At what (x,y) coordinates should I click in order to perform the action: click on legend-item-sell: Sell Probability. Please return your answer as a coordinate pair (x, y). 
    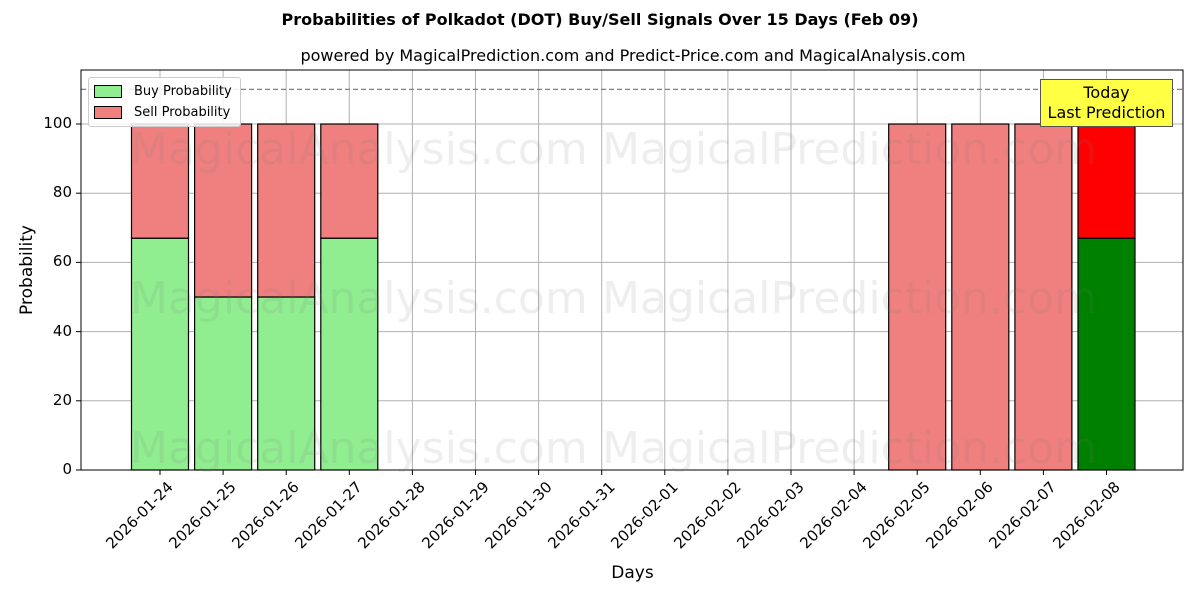
    Looking at the image, I should click on (163, 112).